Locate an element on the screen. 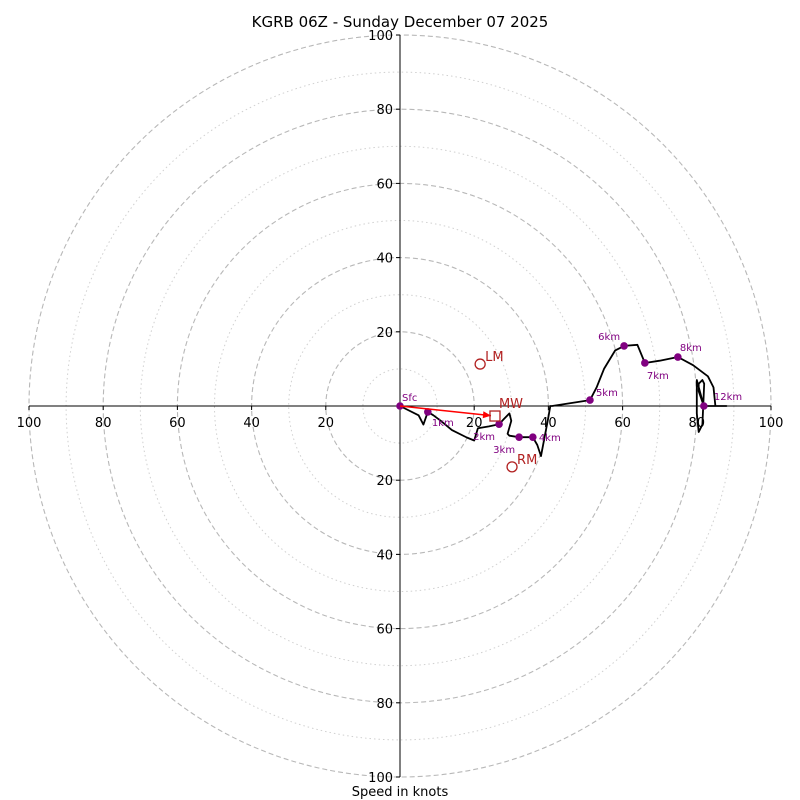  hodograph-trace is located at coordinates (563, 400).